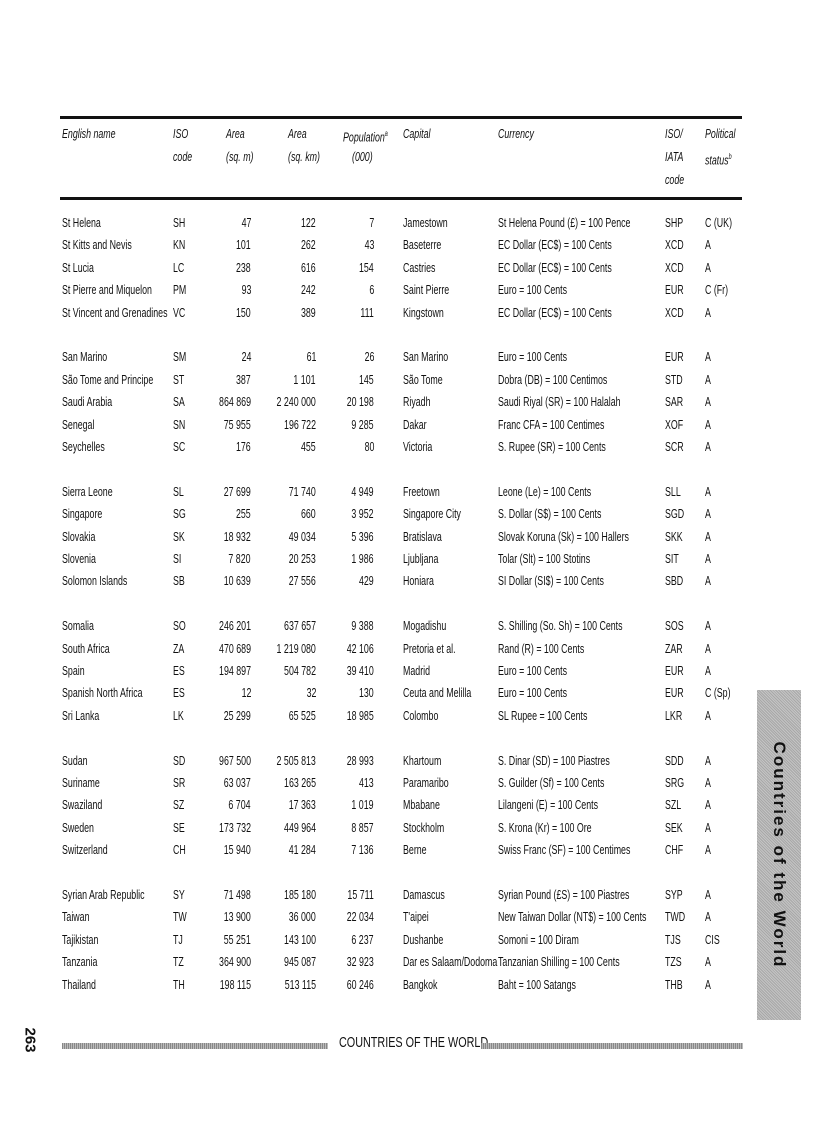 The image size is (816, 1123). I want to click on cell-english-name: Tanzania, so click(80, 962).